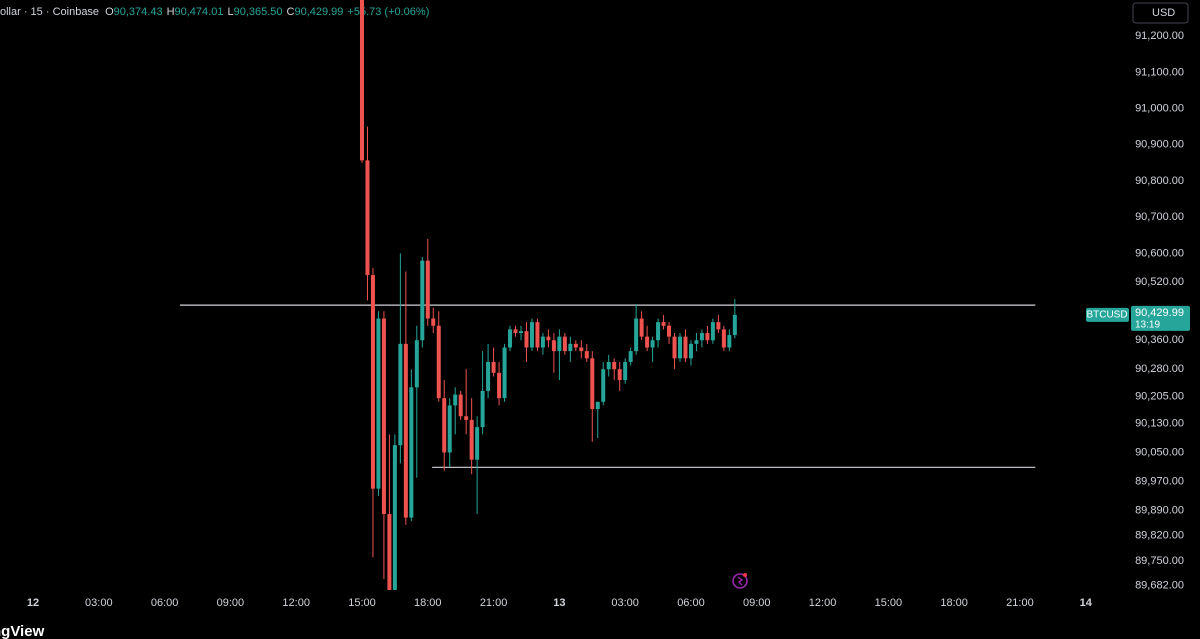 The width and height of the screenshot is (1200, 639). I want to click on y-tick-label: 89,890.00, so click(1159, 510).